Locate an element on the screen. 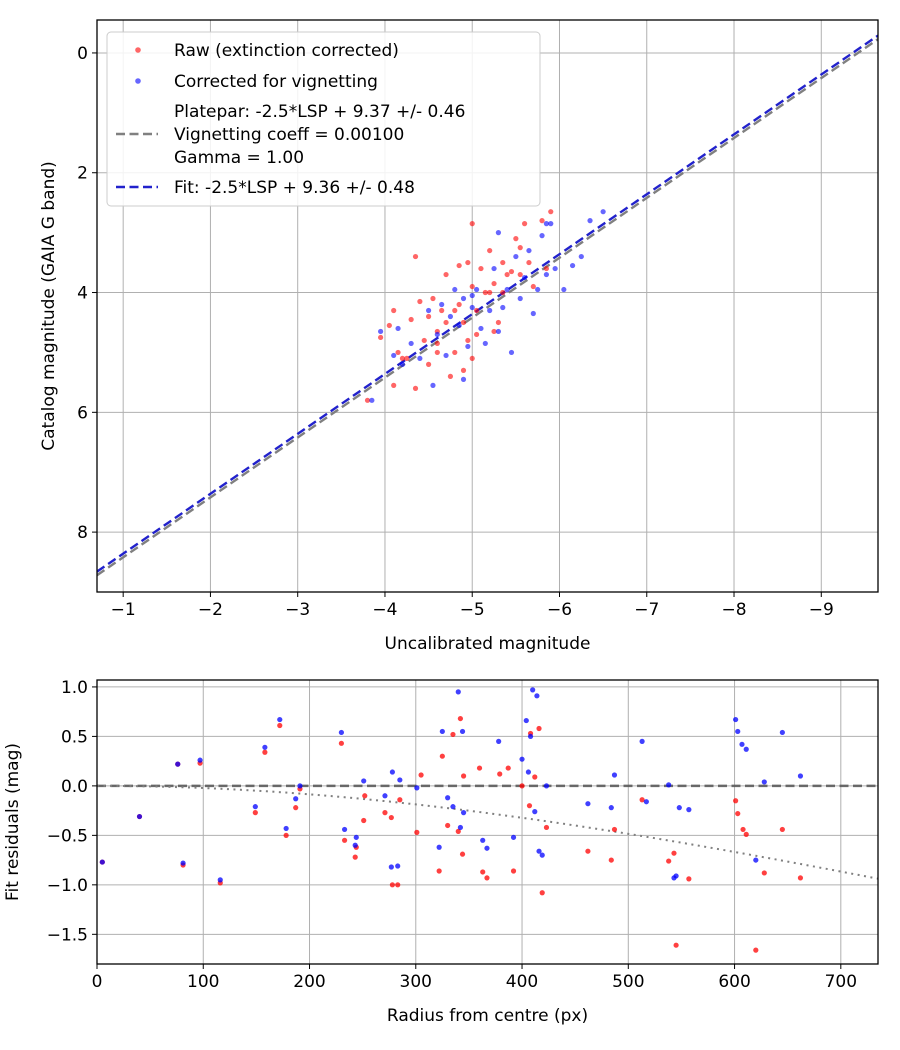 The width and height of the screenshot is (900, 1050). y-tick-label: 2 is located at coordinates (82, 174).